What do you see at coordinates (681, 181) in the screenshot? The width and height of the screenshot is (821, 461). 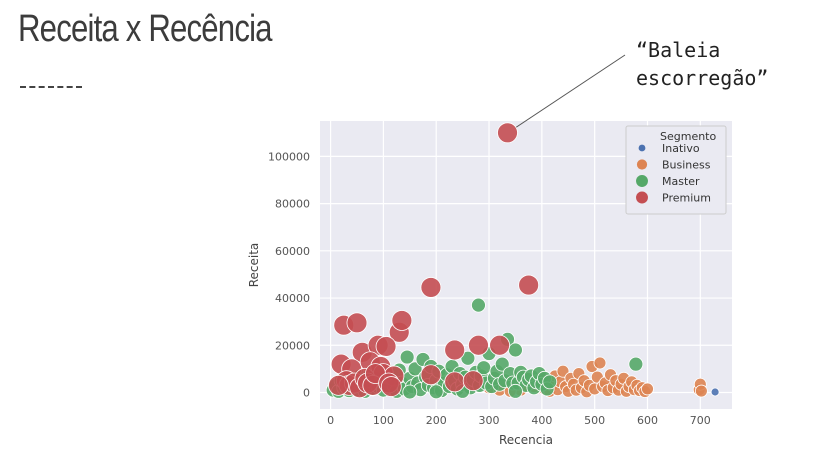 I see `legend-entry-master: Master` at bounding box center [681, 181].